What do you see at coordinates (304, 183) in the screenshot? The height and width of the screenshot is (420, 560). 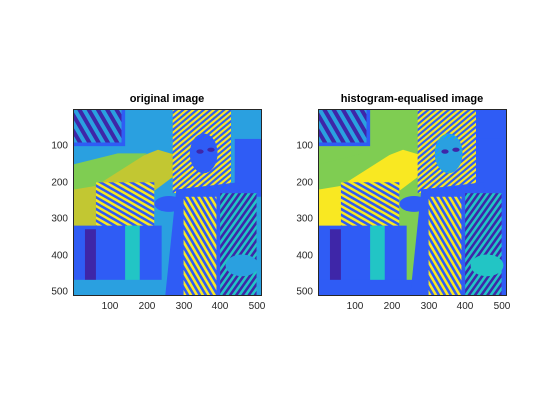 I see `panel-2-ytick-200: 200` at bounding box center [304, 183].